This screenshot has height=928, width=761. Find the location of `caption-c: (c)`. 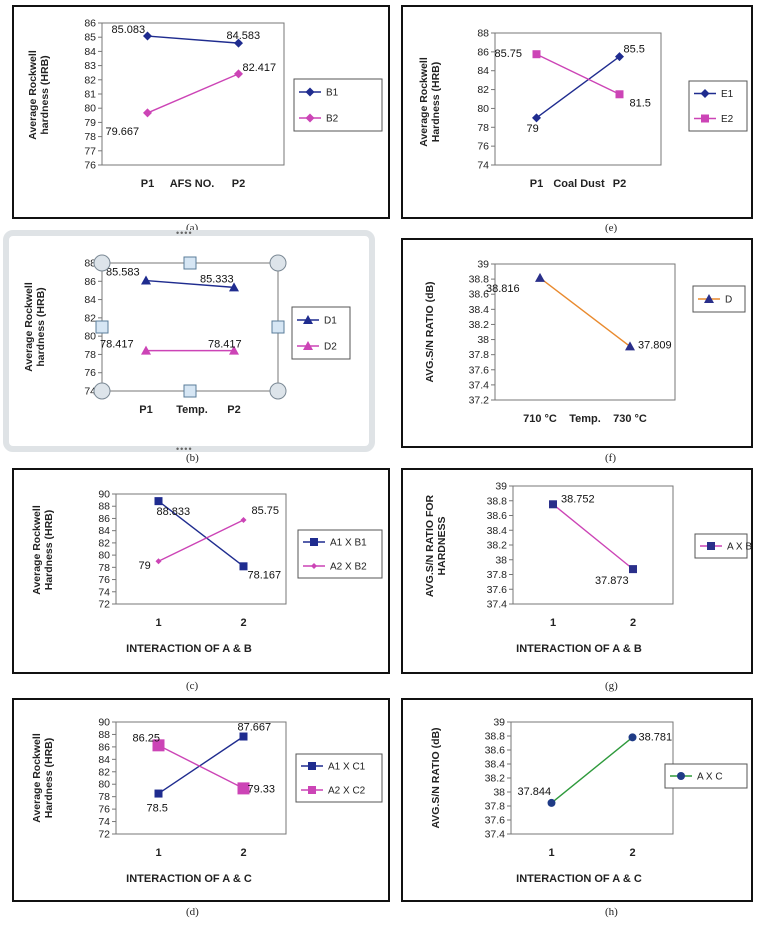

caption-c: (c) is located at coordinates (192, 686).